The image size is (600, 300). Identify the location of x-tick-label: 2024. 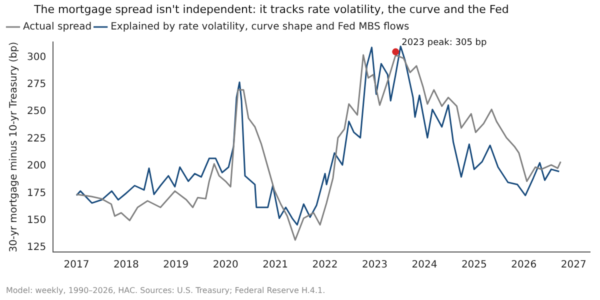
(425, 265).